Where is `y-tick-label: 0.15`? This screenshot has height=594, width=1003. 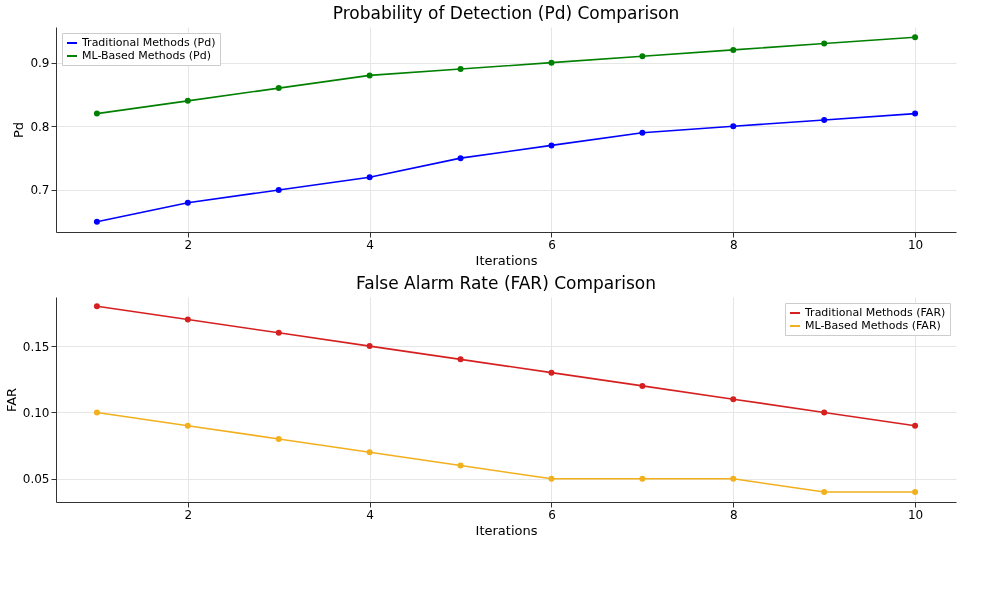 y-tick-label: 0.15 is located at coordinates (36, 346).